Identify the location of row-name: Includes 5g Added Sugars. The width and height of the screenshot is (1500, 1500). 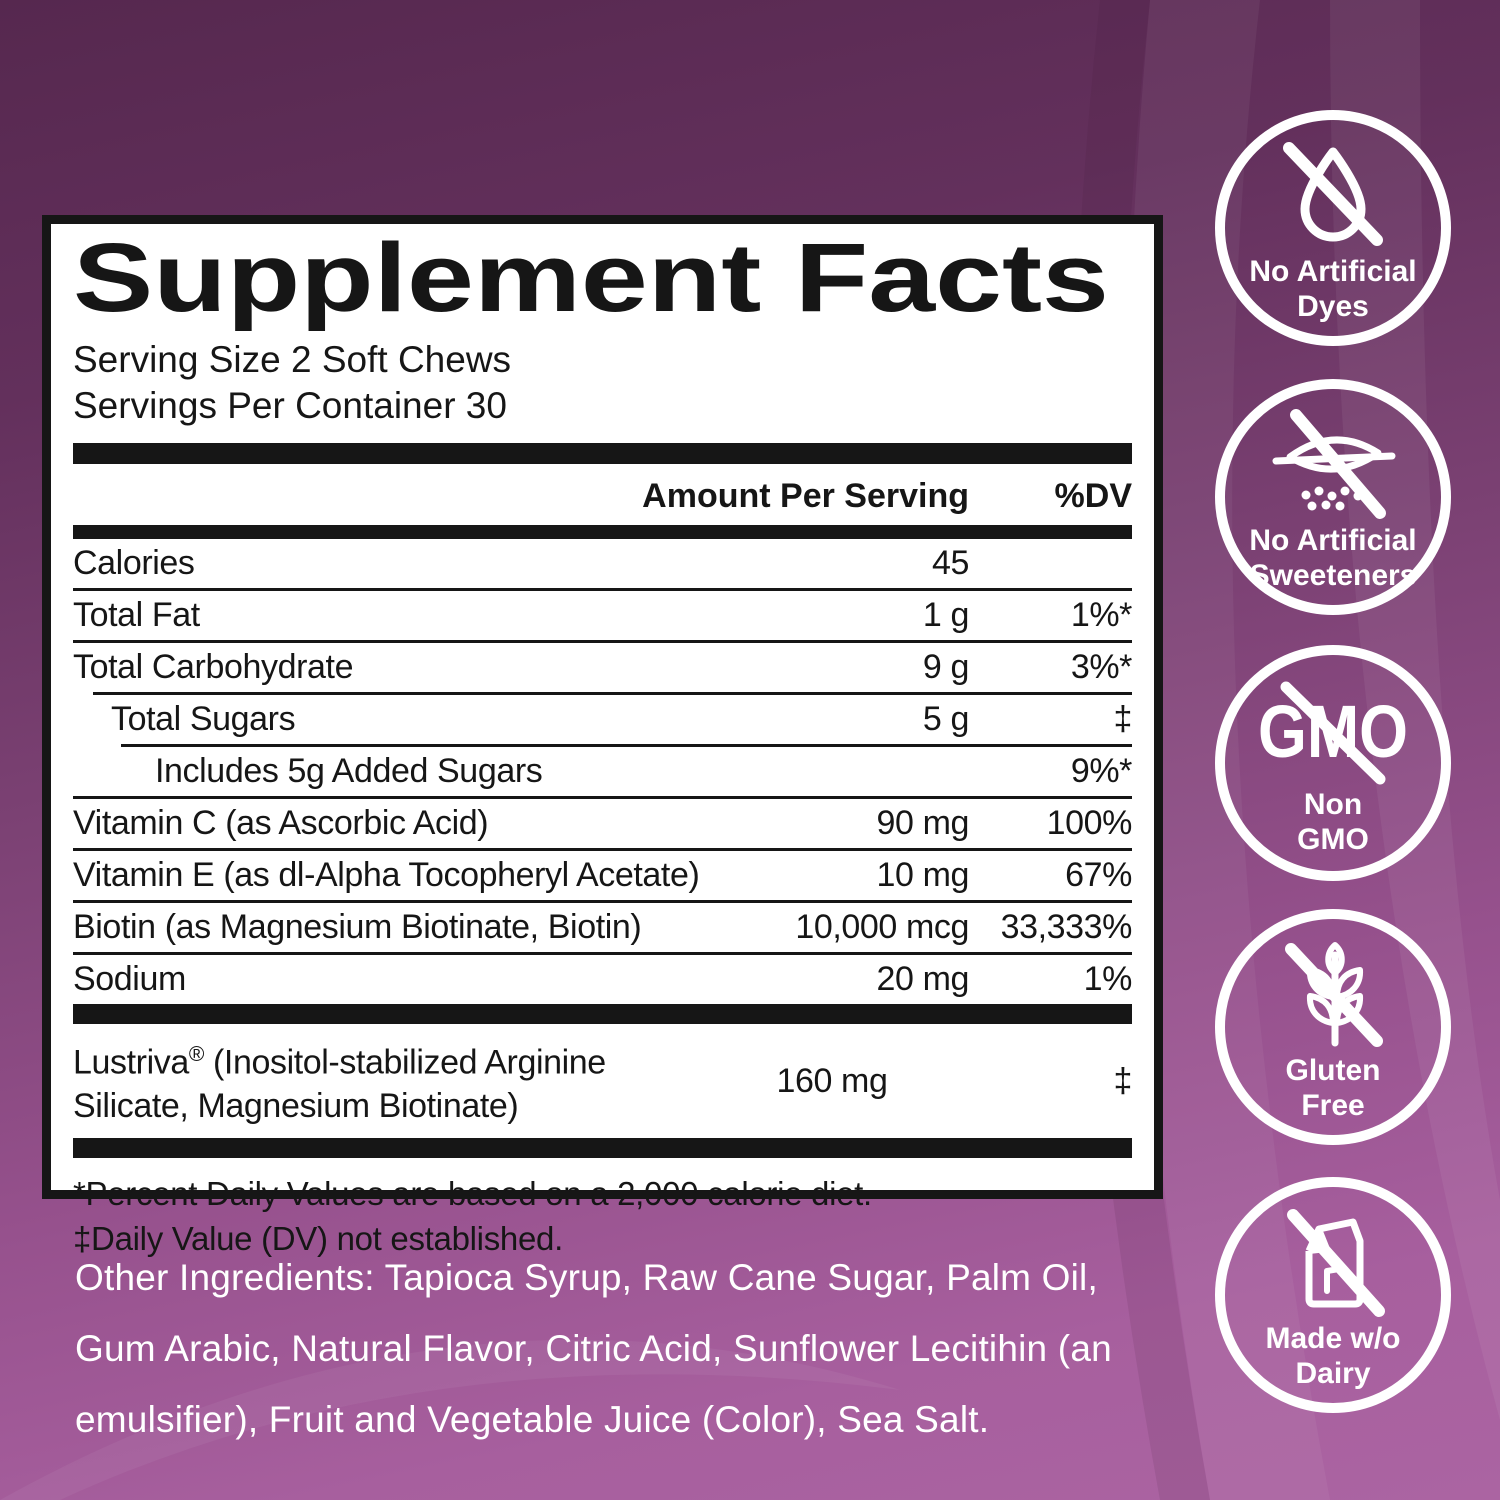
(349, 771).